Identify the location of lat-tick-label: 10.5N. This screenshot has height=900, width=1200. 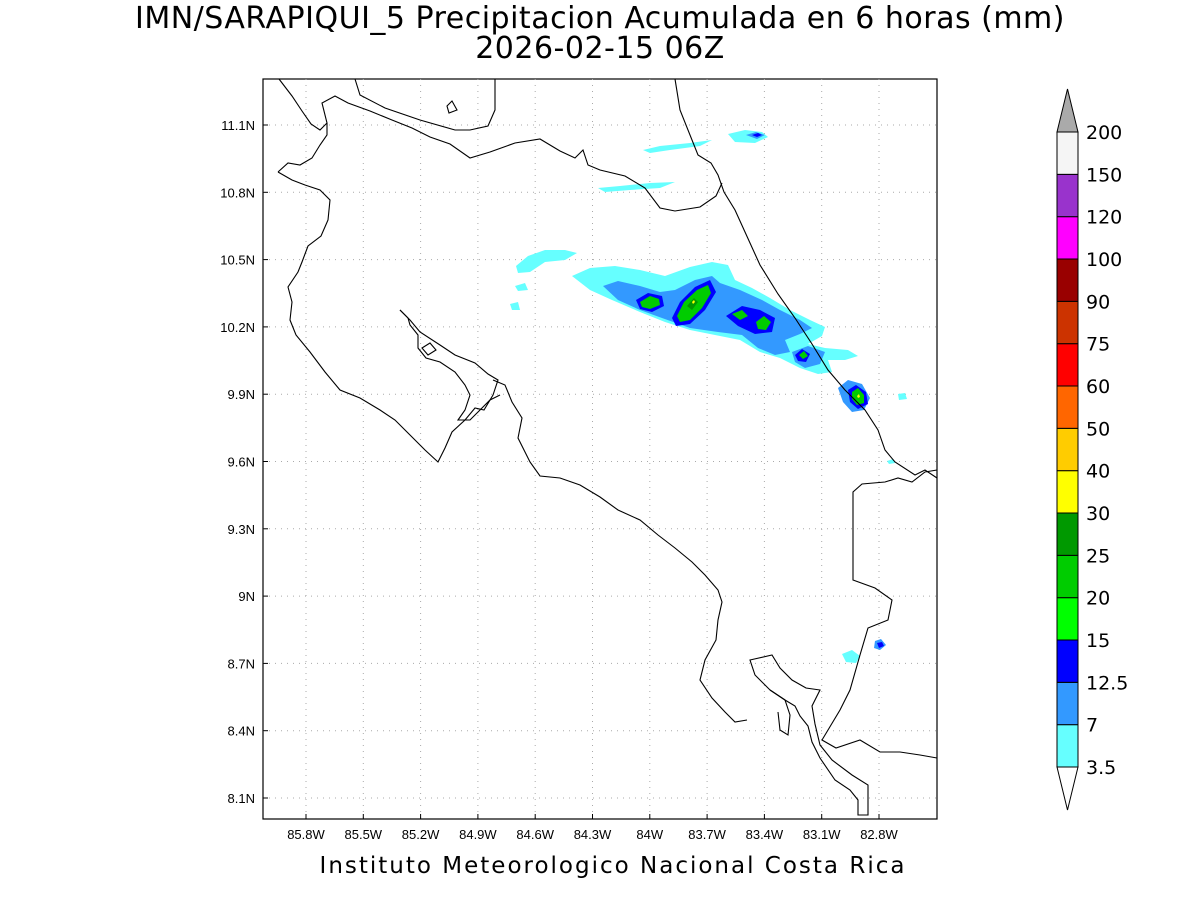
(237, 260).